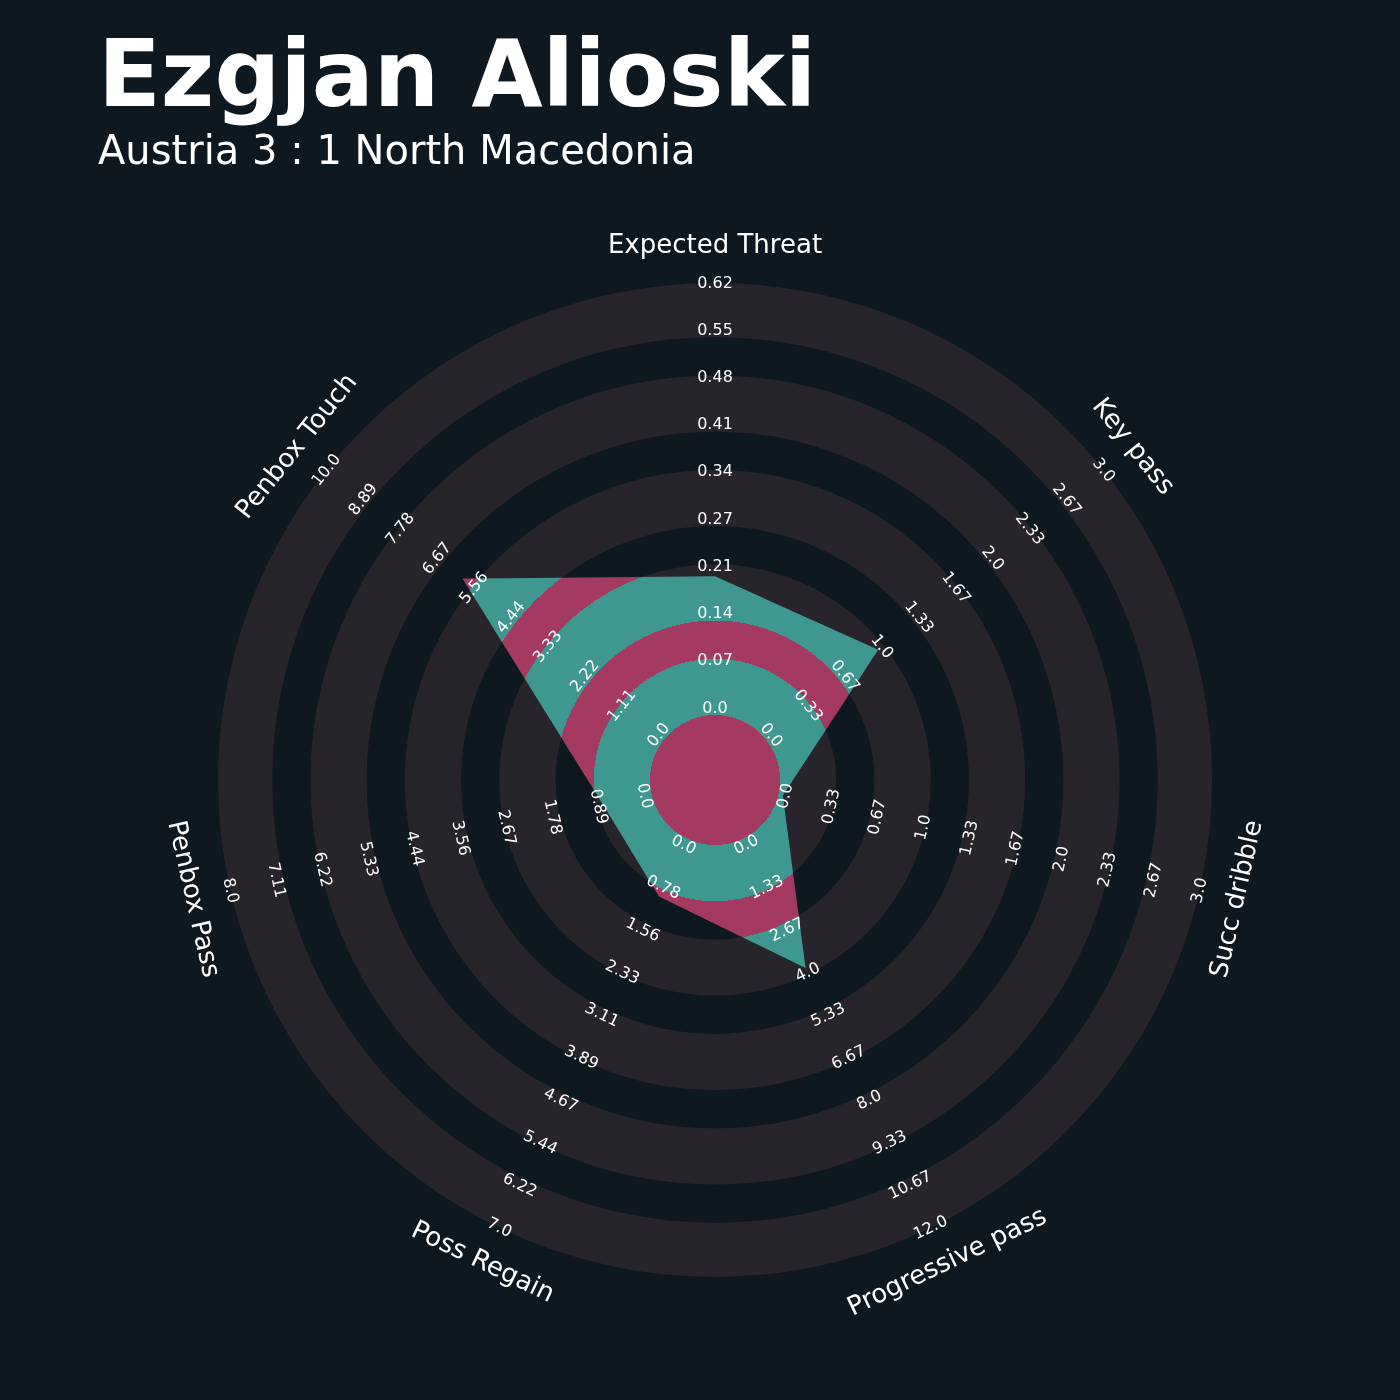  I want to click on text: 0.14, so click(715, 613).